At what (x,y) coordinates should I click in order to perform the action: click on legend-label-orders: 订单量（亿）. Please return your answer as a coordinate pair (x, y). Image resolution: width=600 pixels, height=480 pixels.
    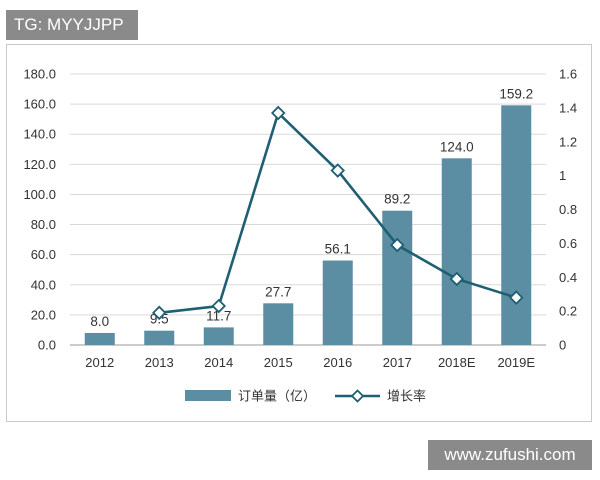
    Looking at the image, I should click on (277, 397).